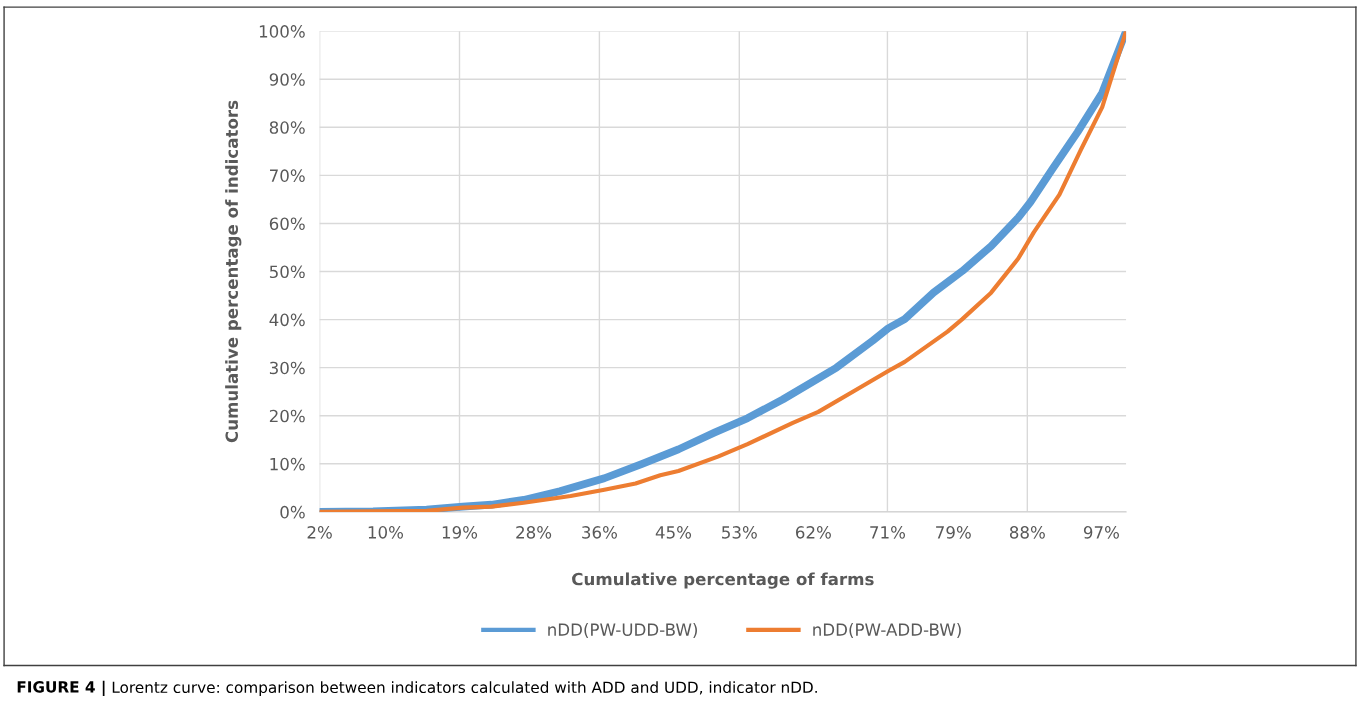  What do you see at coordinates (887, 630) in the screenshot?
I see `legend-label: nDD(PW-ADD-BW)` at bounding box center [887, 630].